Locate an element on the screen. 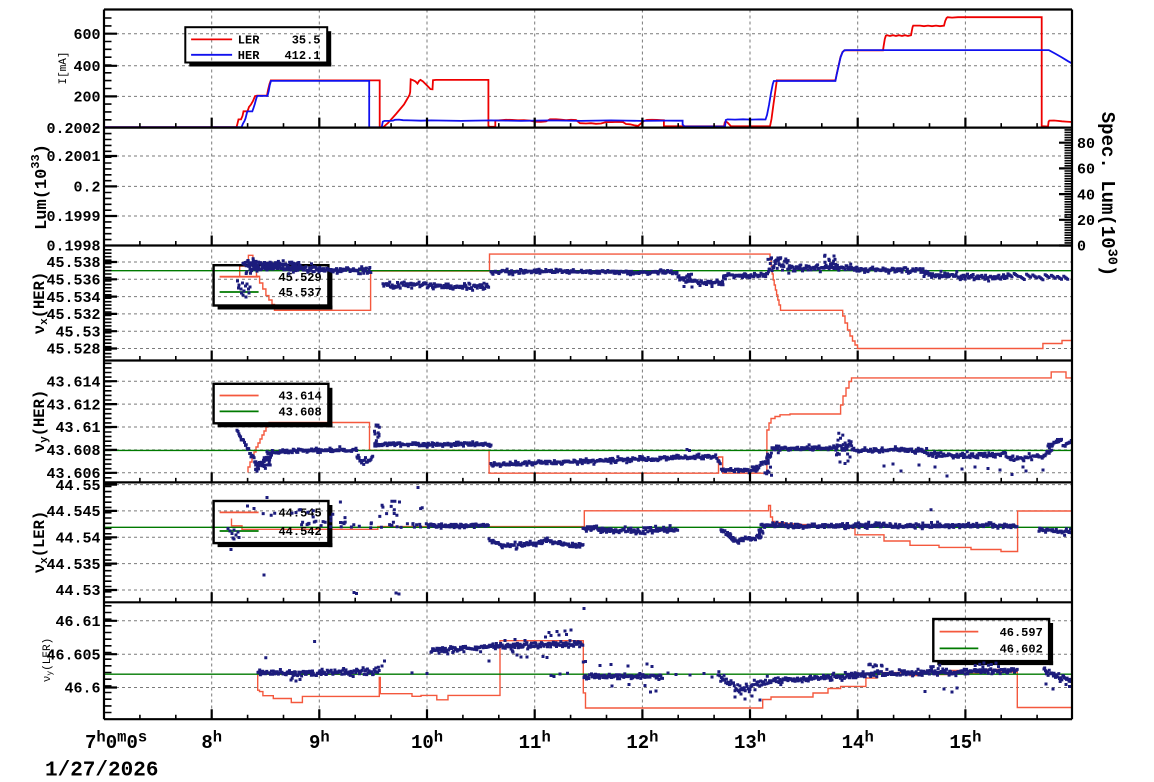 The width and height of the screenshot is (1154, 782). svg-text: 46.6 is located at coordinates (82, 689).